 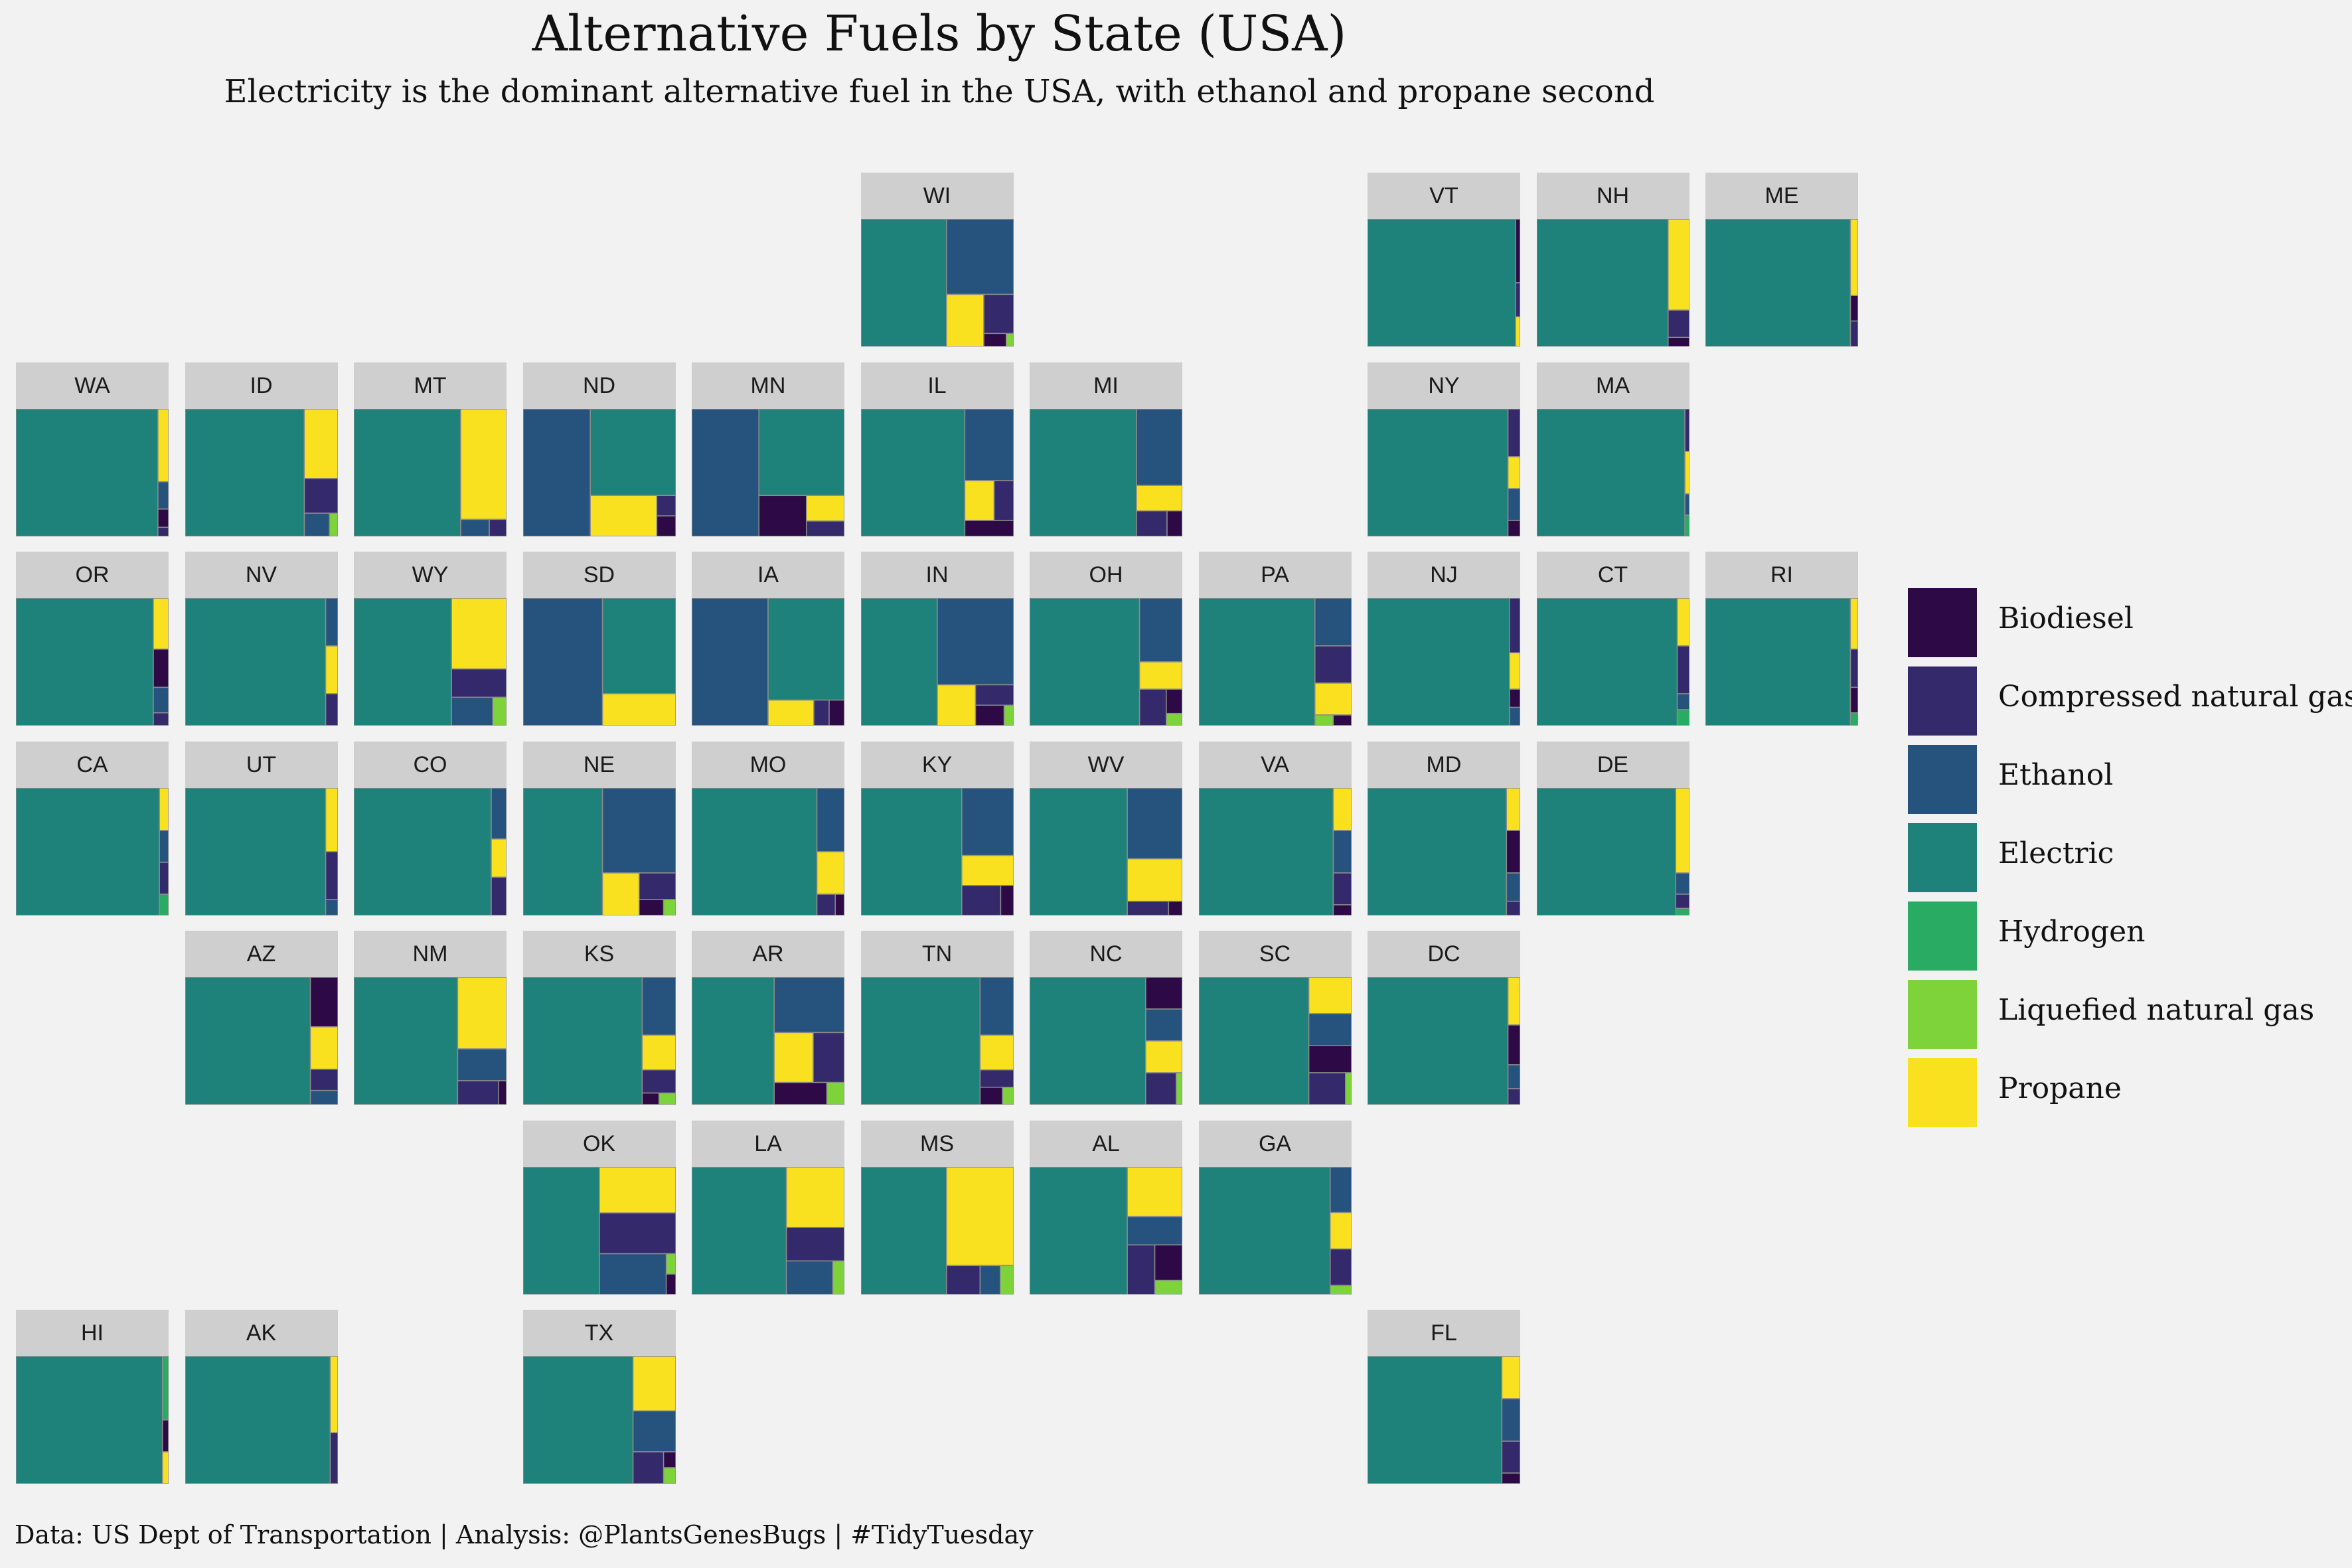 What do you see at coordinates (671, 1264) in the screenshot?
I see `treemap-cell-liquefied-natural-gas` at bounding box center [671, 1264].